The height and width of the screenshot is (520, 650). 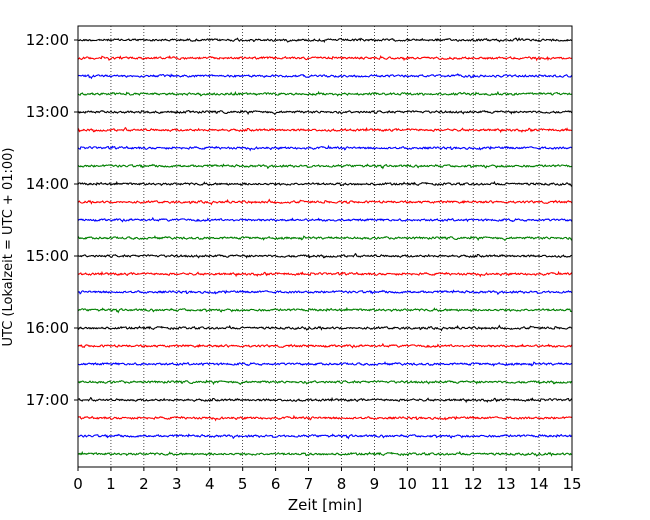 What do you see at coordinates (571, 484) in the screenshot?
I see `x-tick-label: 15` at bounding box center [571, 484].